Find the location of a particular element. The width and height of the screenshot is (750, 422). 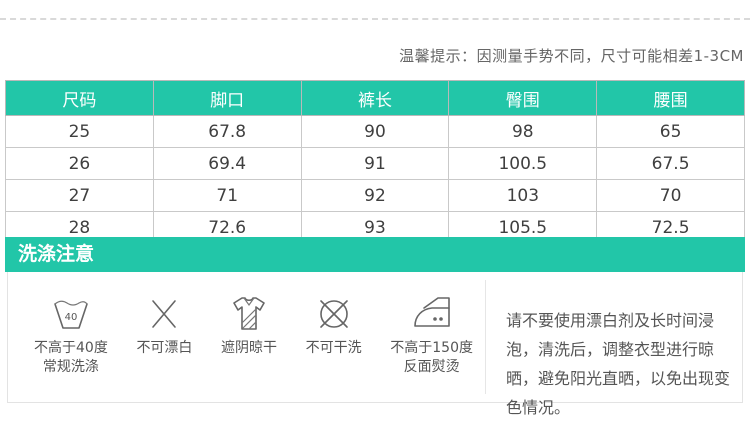

wash-basin-40-icon: 40 is located at coordinates (71, 314).